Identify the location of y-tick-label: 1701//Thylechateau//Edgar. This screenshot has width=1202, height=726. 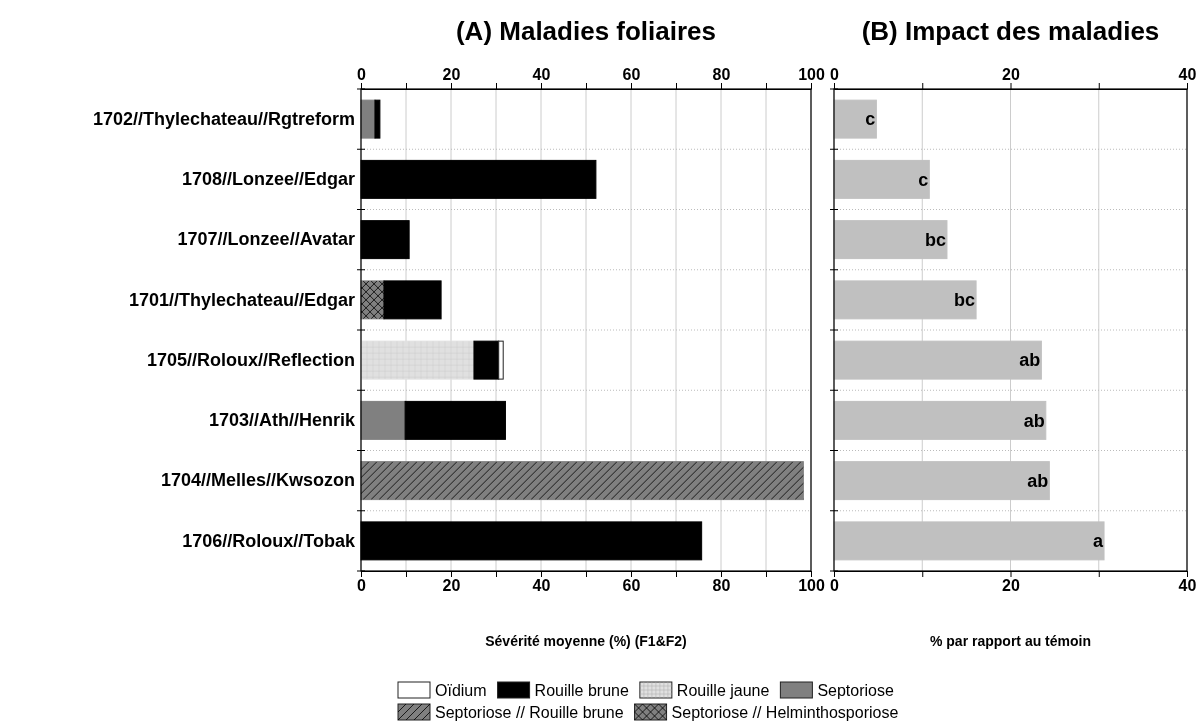
(241, 299).